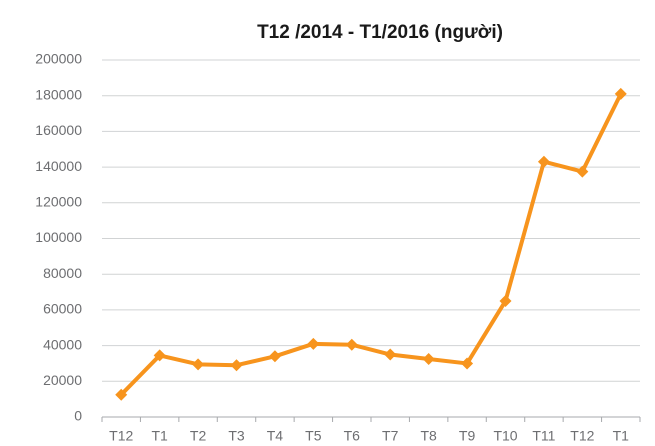 The width and height of the screenshot is (655, 446). What do you see at coordinates (62, 344) in the screenshot?
I see `y-tick-label: 40000` at bounding box center [62, 344].